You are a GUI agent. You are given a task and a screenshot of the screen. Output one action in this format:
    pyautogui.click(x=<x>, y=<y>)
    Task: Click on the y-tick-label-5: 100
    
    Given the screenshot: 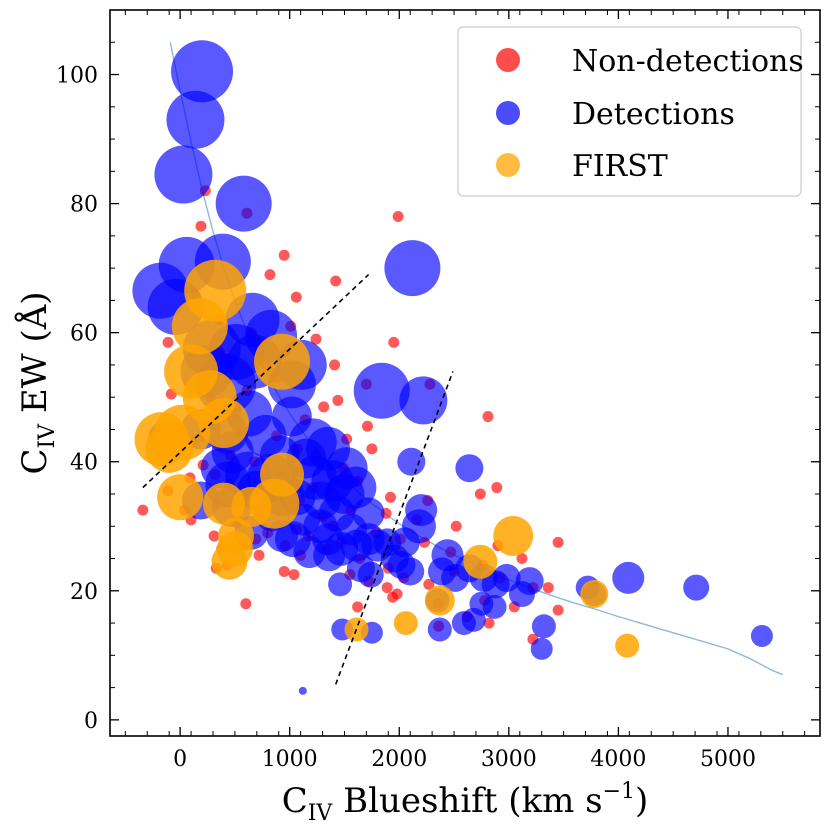 What is the action you would take?
    pyautogui.click(x=77, y=76)
    